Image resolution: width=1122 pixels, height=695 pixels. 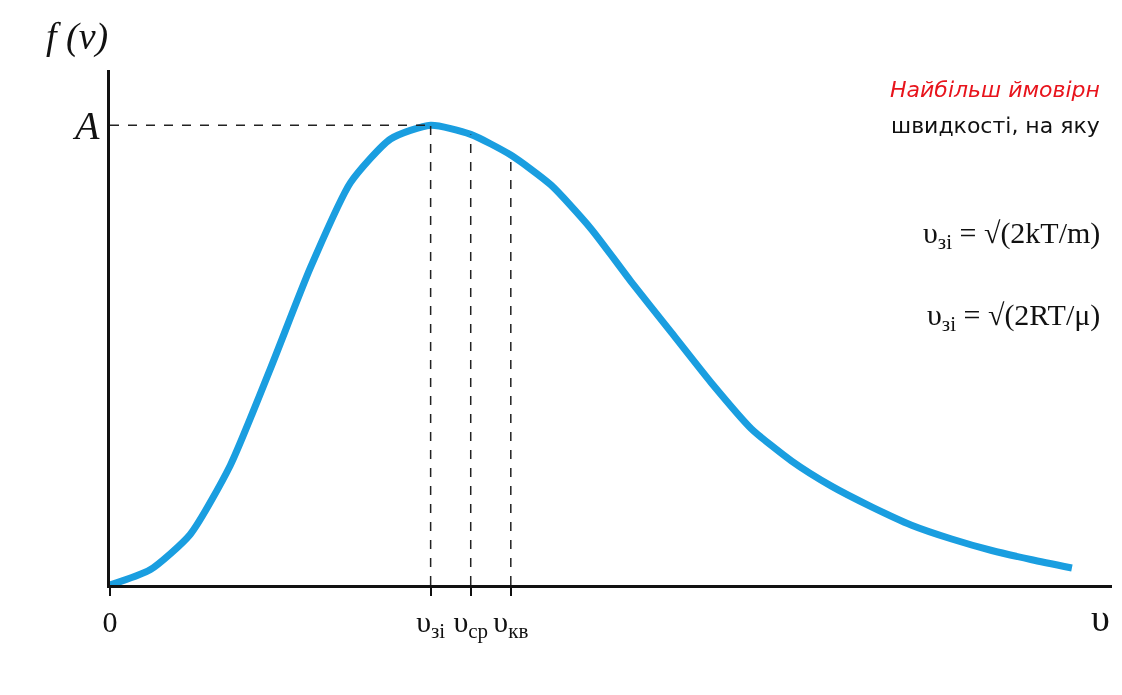 I want to click on annotation: швидкості, на яку, so click(x=995, y=125).